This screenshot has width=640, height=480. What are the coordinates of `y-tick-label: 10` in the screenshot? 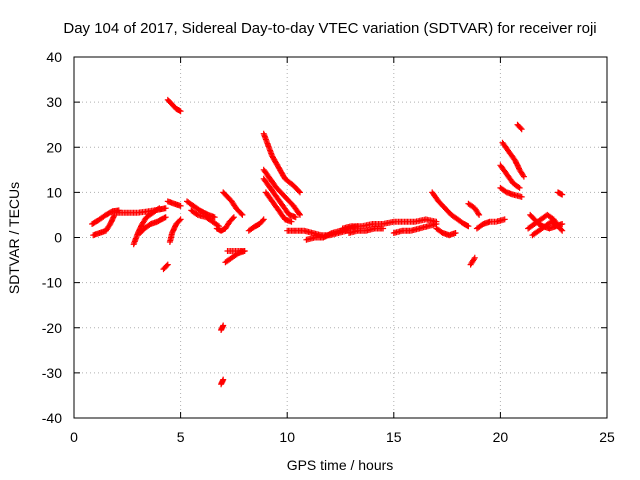 It's located at (54, 192).